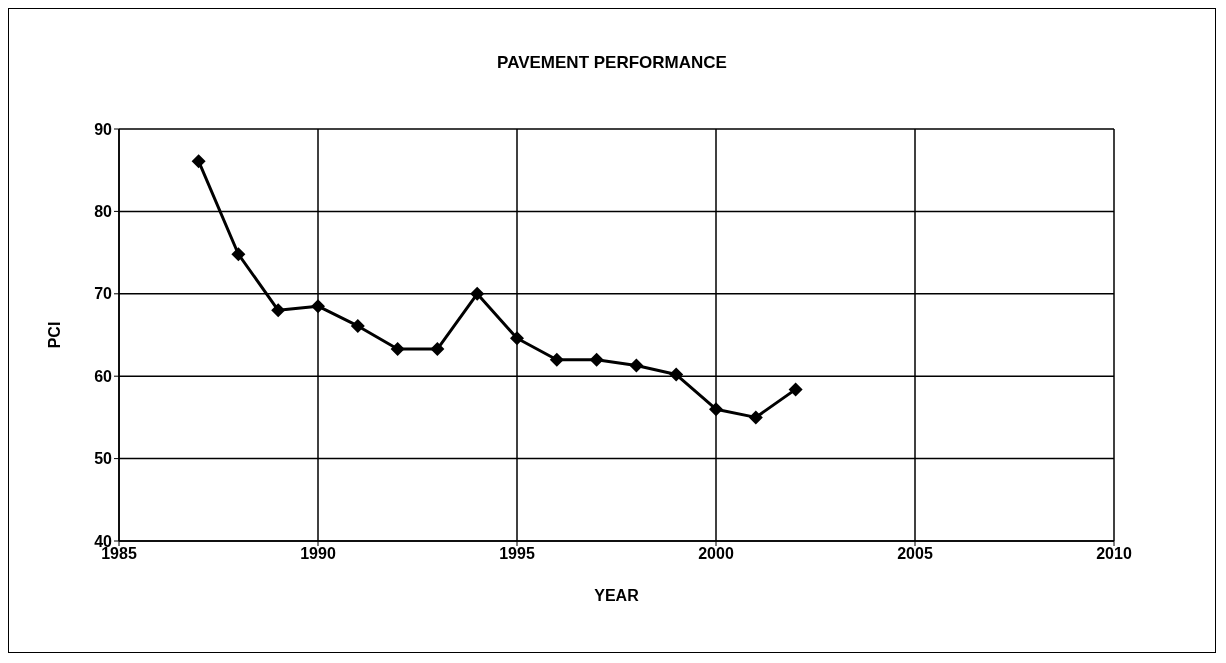 This screenshot has width=1226, height=663. What do you see at coordinates (103, 294) in the screenshot?
I see `y-tick-label: 70` at bounding box center [103, 294].